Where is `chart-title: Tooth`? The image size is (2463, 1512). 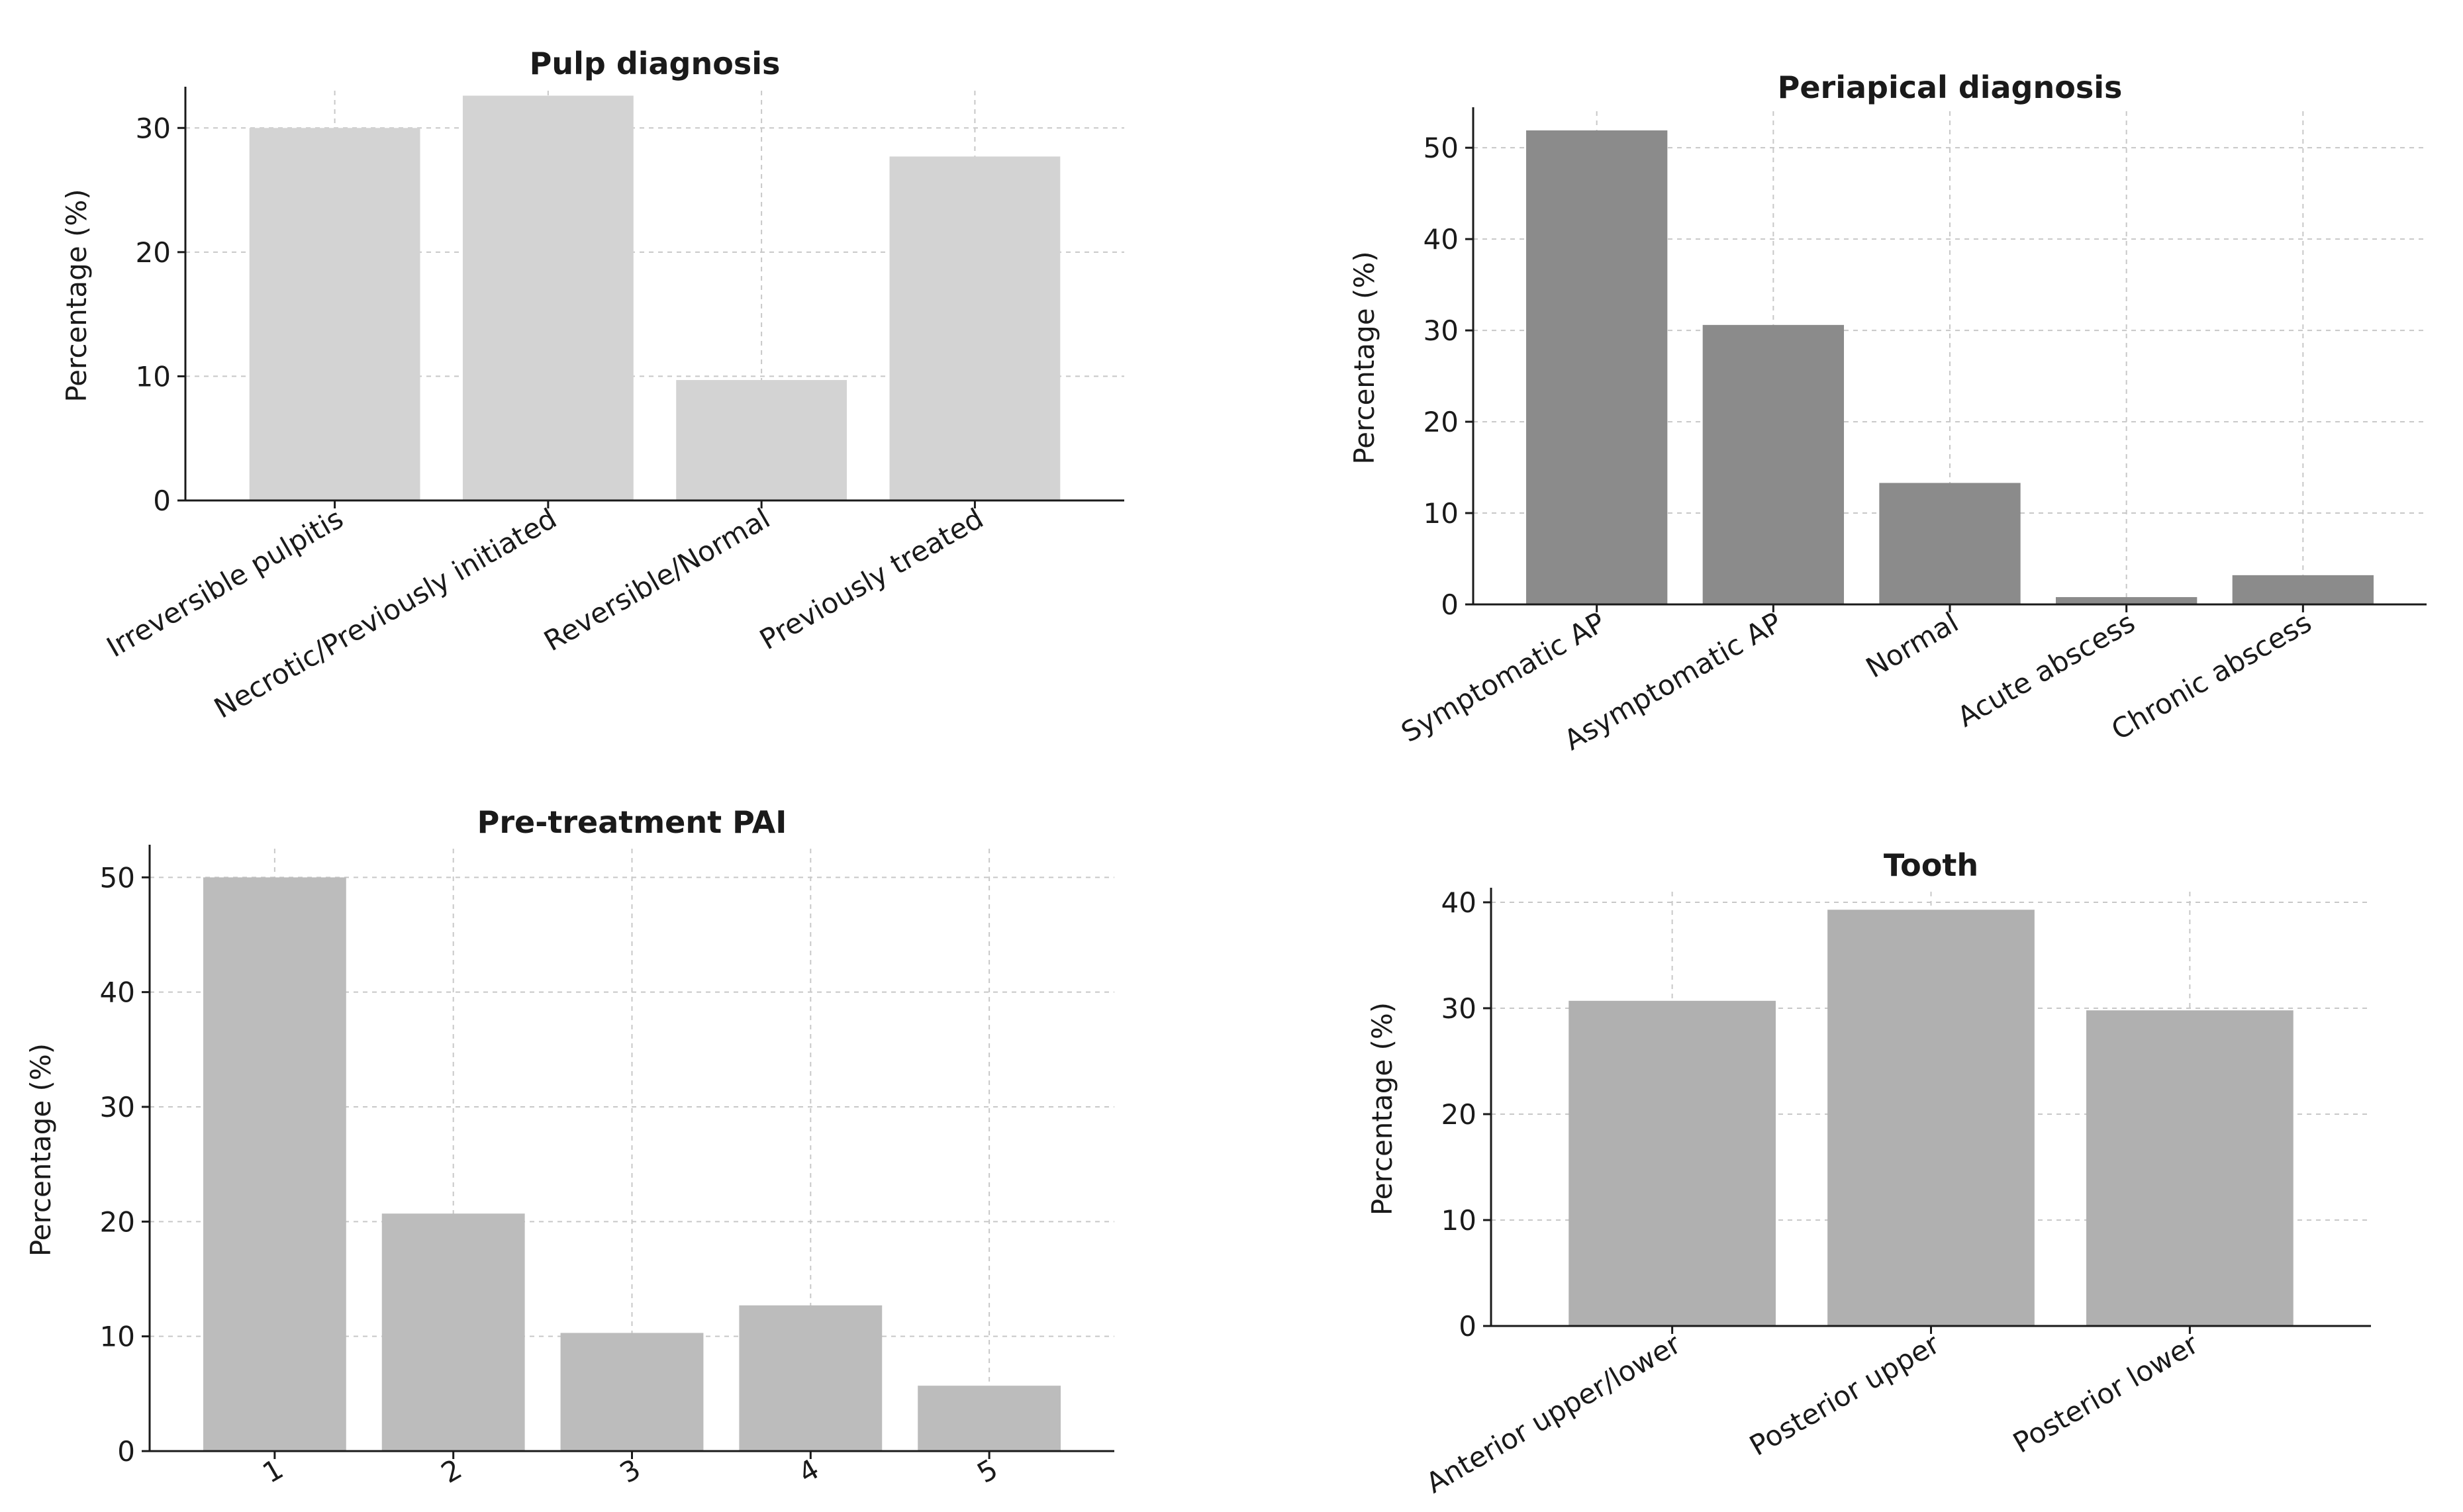 chart-title: Tooth is located at coordinates (1931, 865).